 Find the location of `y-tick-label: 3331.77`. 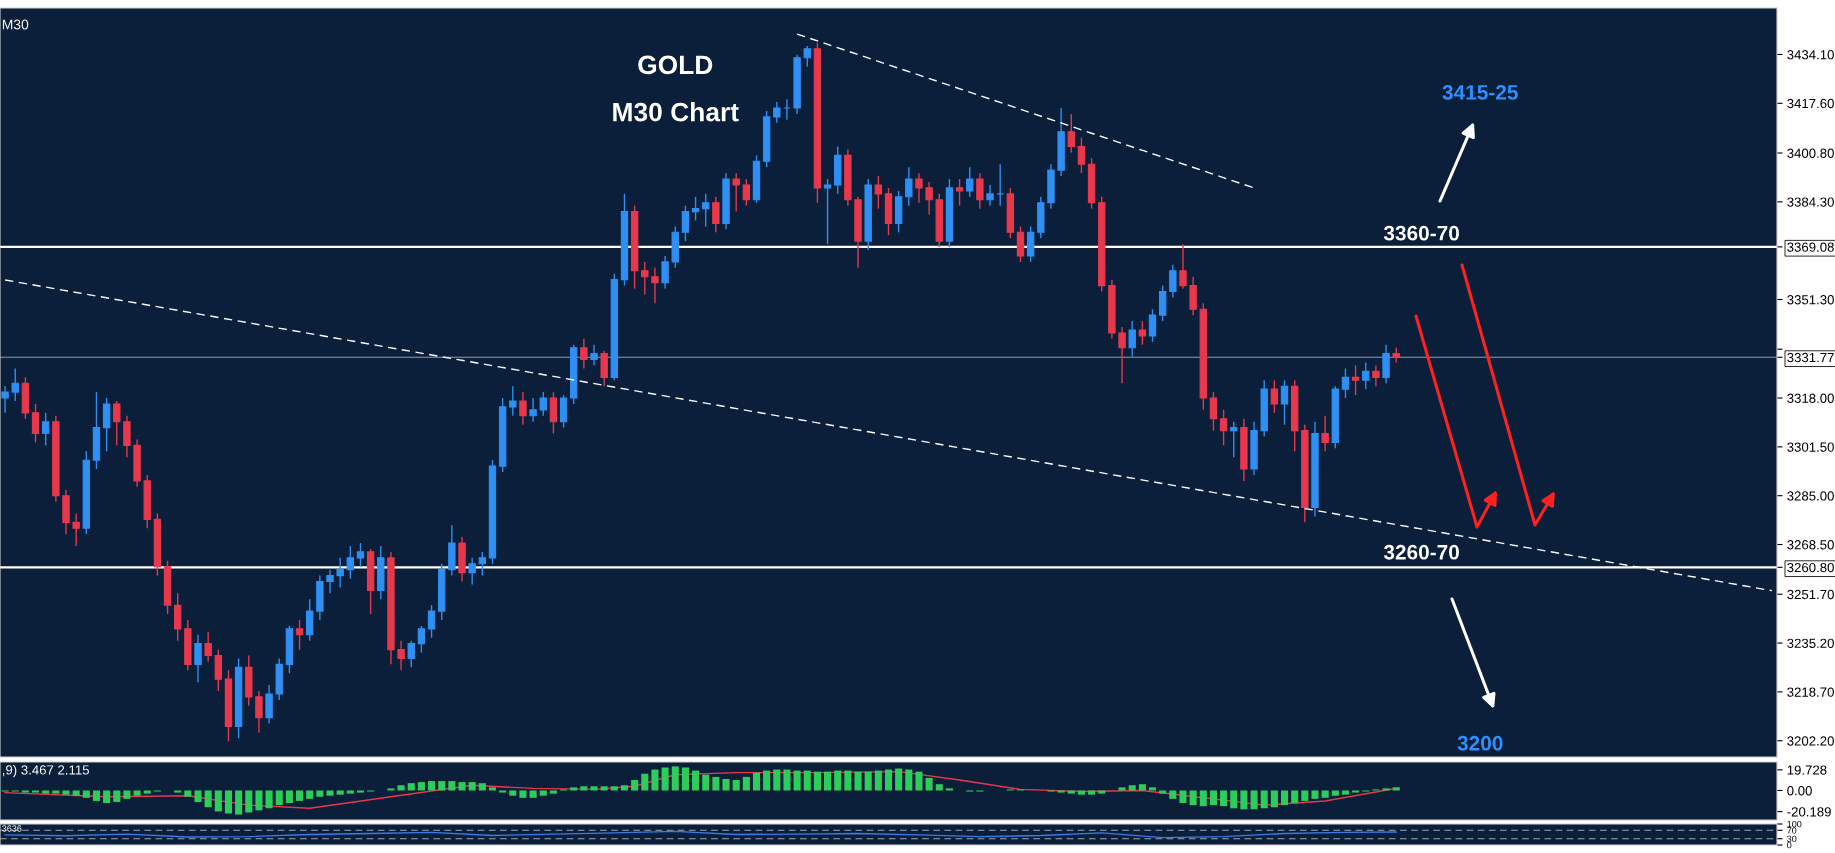

y-tick-label: 3331.77 is located at coordinates (1810, 357).